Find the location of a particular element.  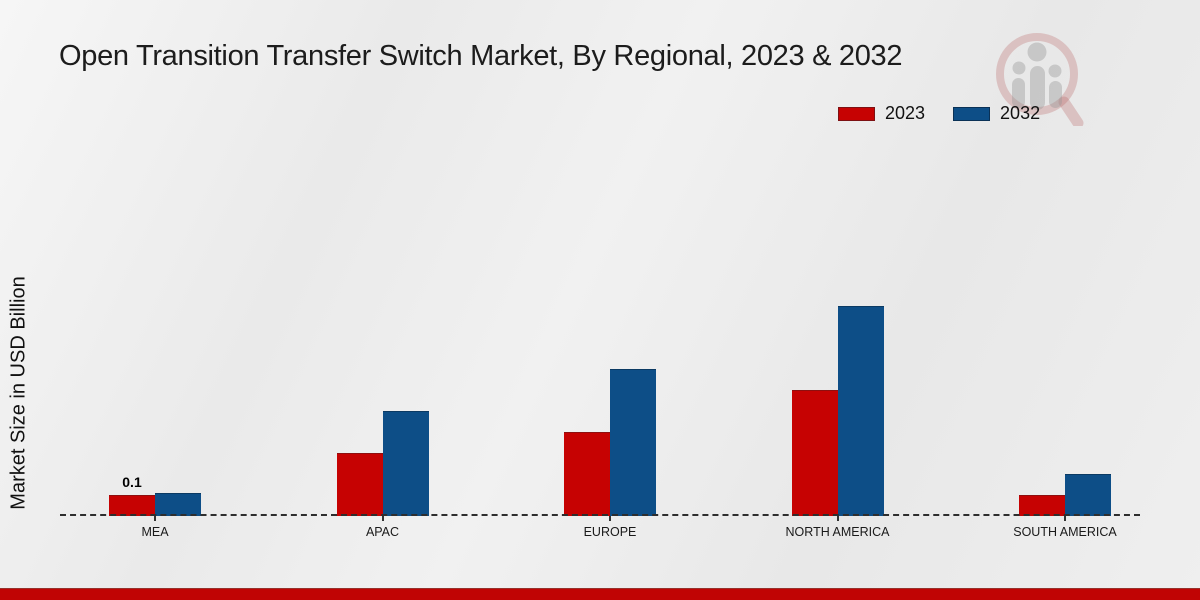

bar-2023-apac is located at coordinates (359, 484).